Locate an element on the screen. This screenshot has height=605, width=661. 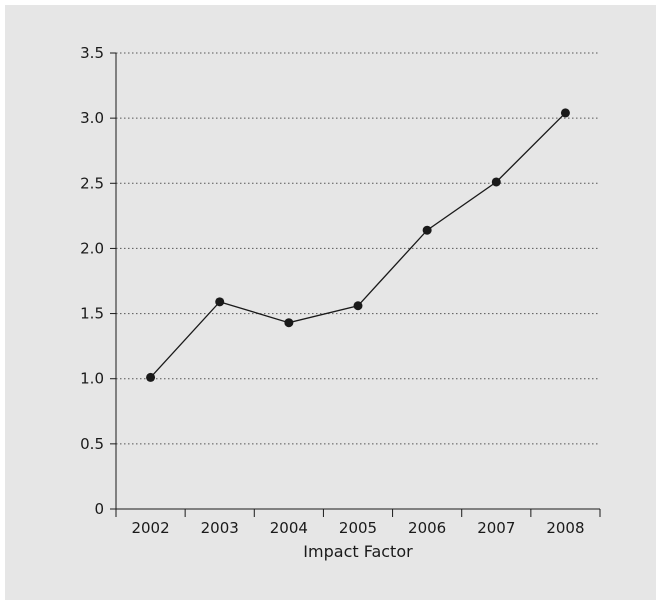
y-tick-label: 3.0 is located at coordinates (92, 118).